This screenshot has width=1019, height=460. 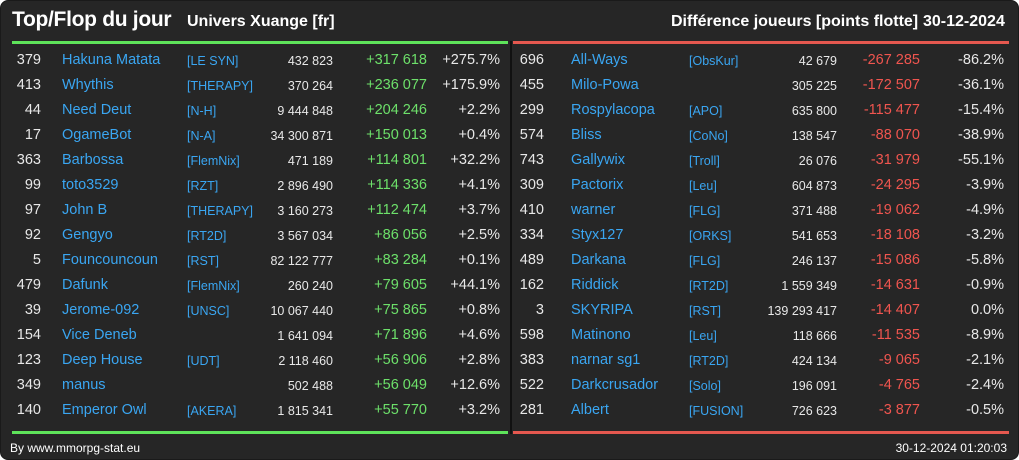 What do you see at coordinates (471, 85) in the screenshot?
I see `percent-cell: +175.9%` at bounding box center [471, 85].